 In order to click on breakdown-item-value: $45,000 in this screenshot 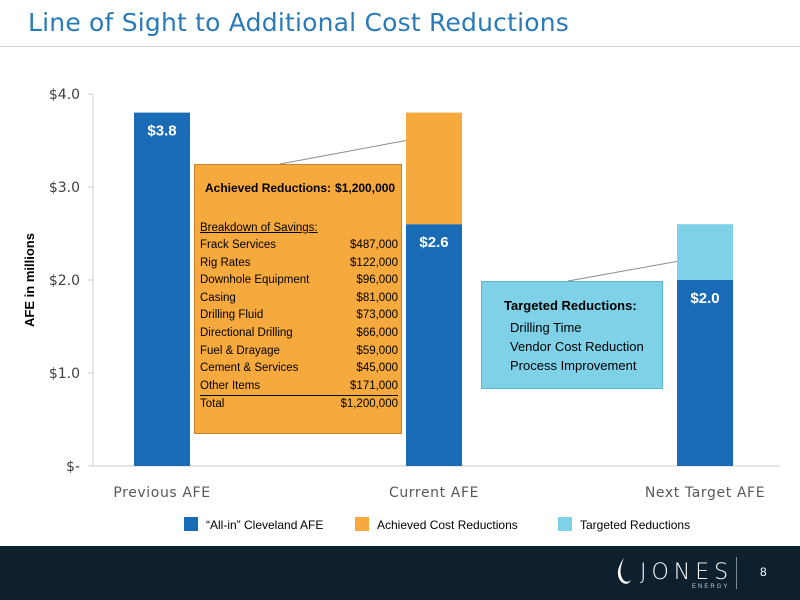, I will do `click(377, 368)`.